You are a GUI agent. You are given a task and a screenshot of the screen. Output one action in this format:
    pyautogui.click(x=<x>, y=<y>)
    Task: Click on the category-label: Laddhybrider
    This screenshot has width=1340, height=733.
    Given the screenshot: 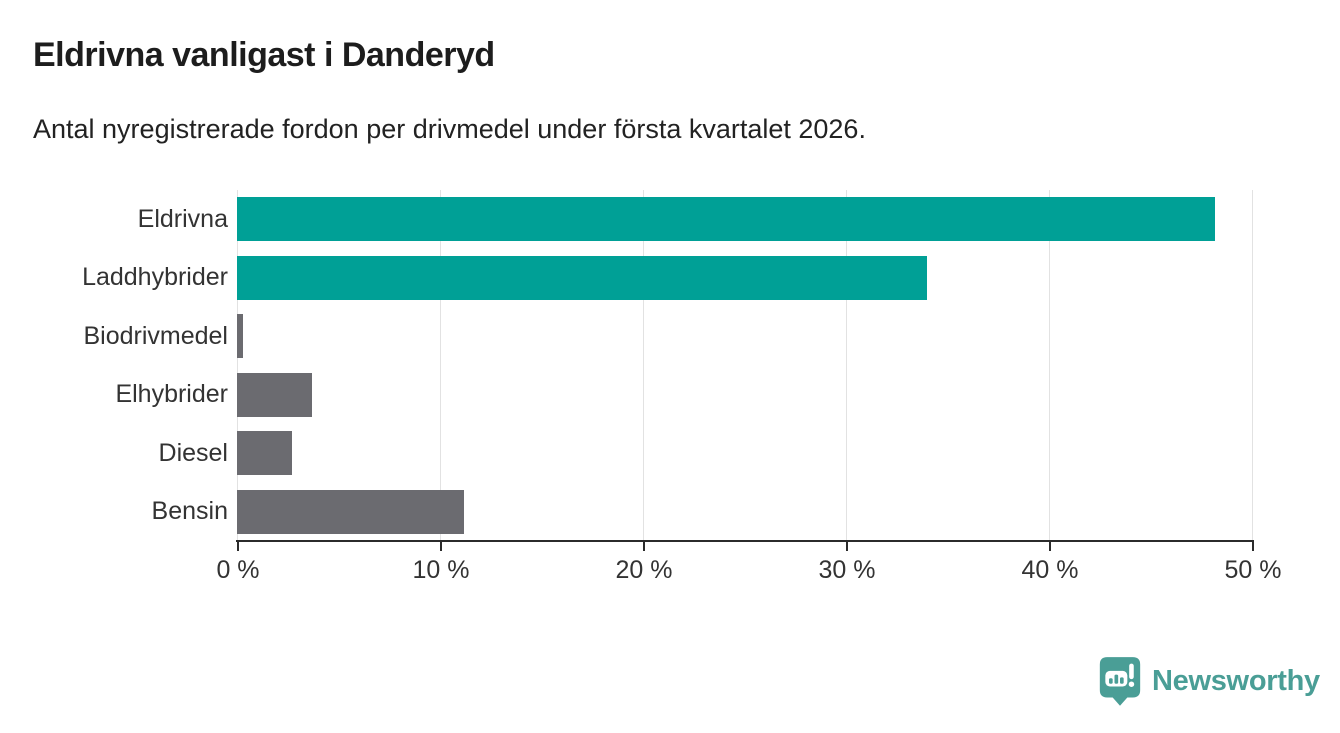 What is the action you would take?
    pyautogui.click(x=155, y=277)
    